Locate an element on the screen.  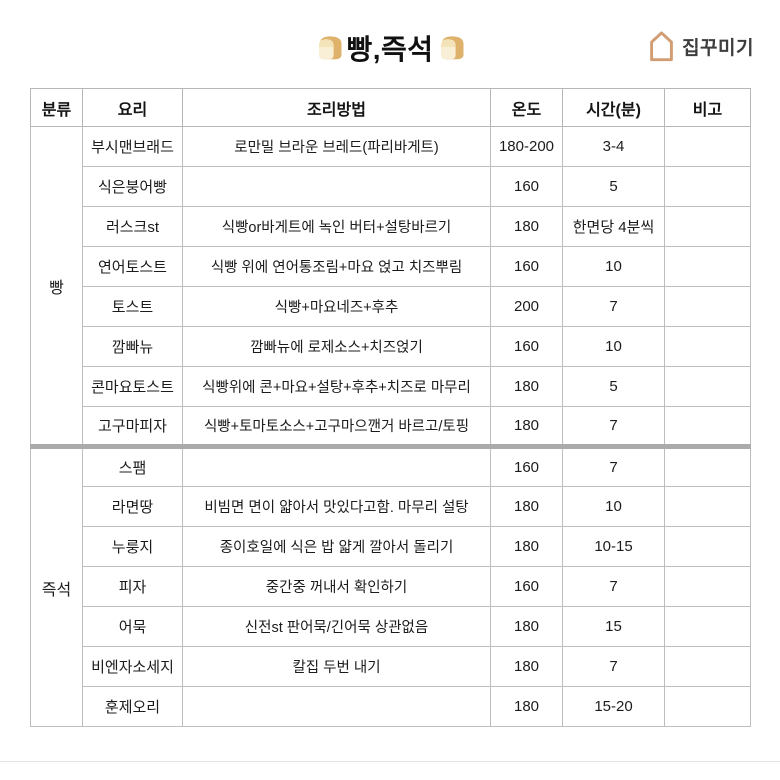
brand-label: 집꾸미기 is located at coordinates (718, 48).